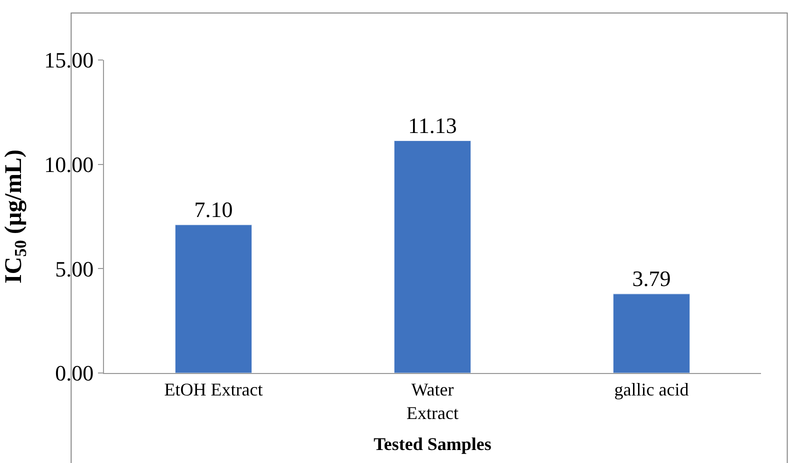 This screenshot has height=463, width=801. I want to click on y-tick-label: 10.00, so click(69, 165).